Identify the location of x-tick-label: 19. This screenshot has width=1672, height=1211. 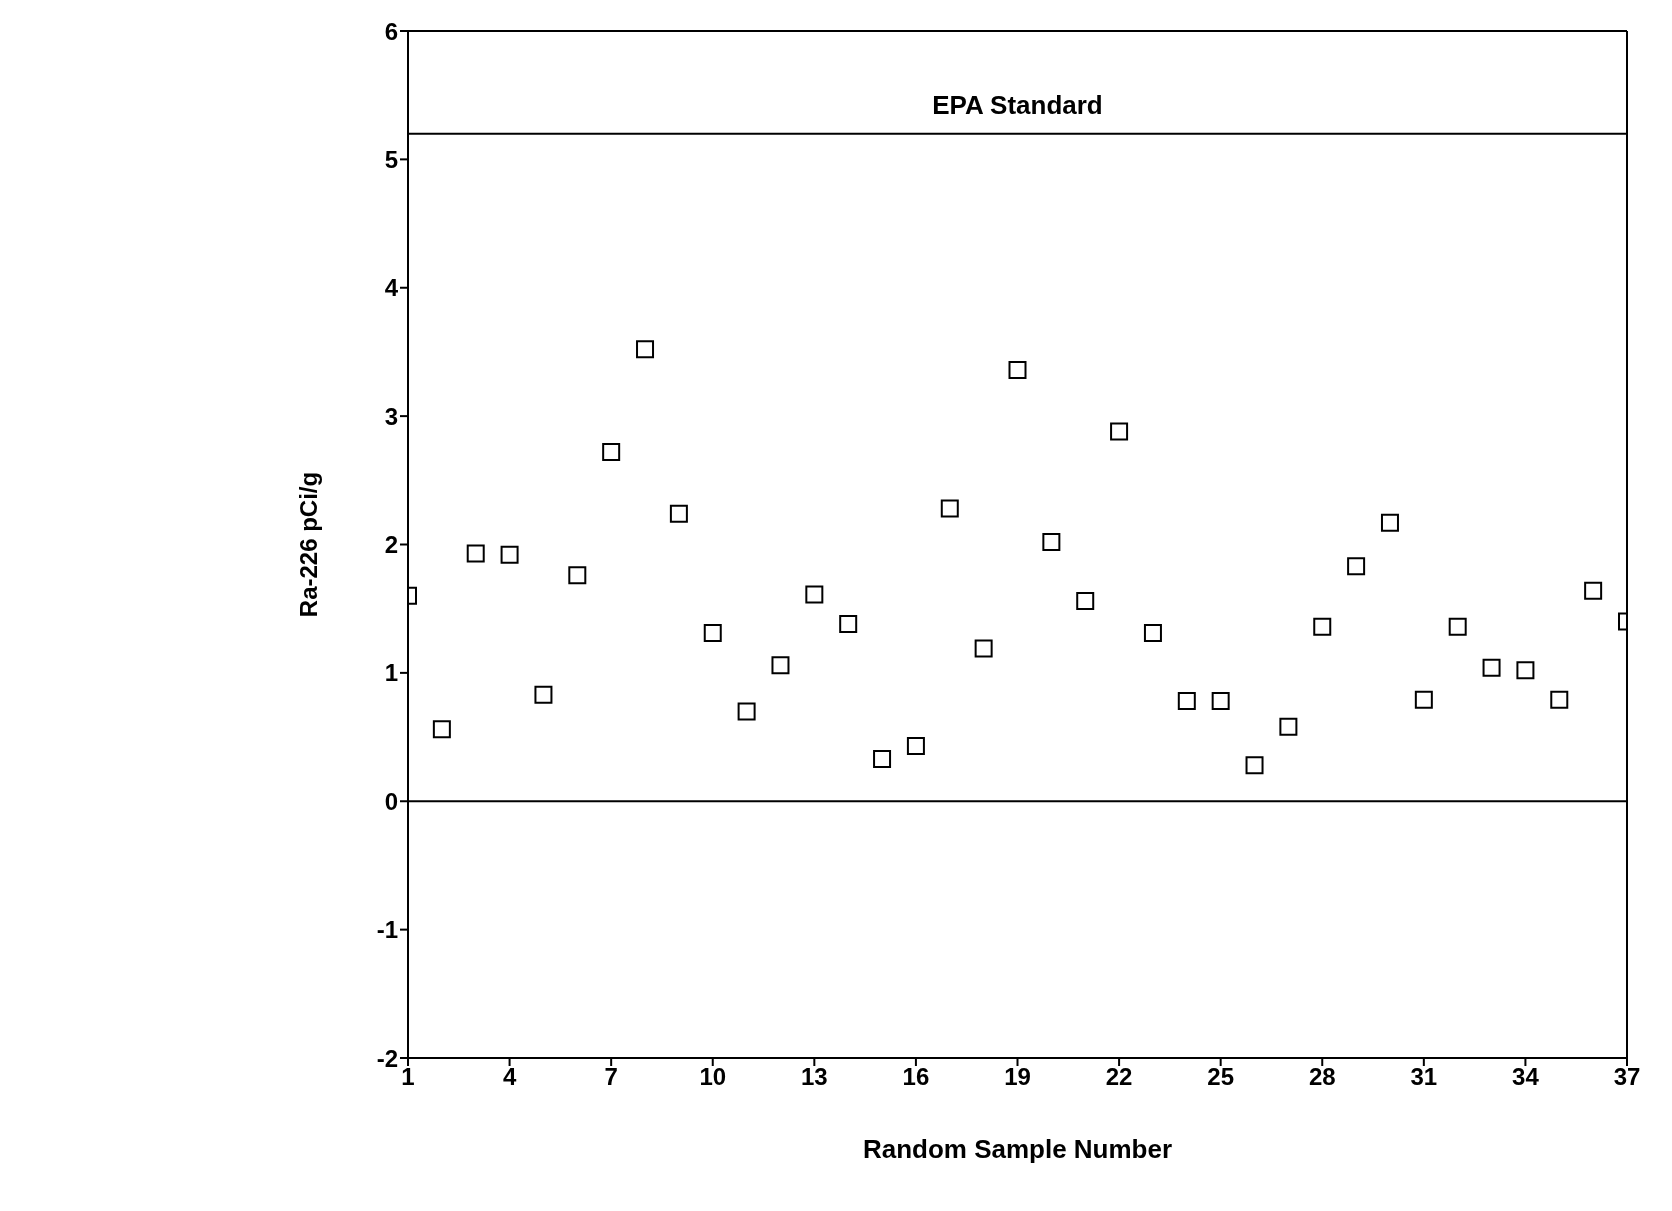
(1017, 1077).